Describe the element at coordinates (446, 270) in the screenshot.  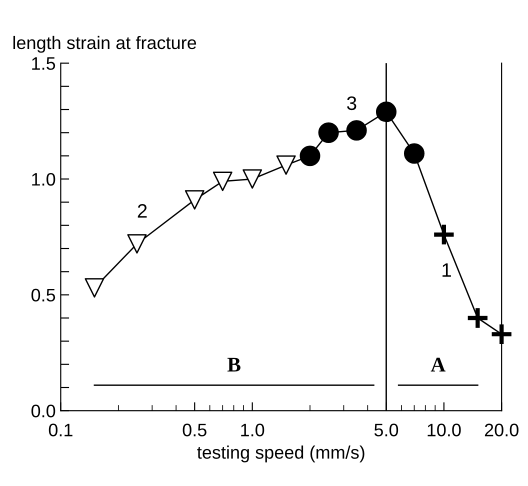
I see `annotation: 1` at that location.